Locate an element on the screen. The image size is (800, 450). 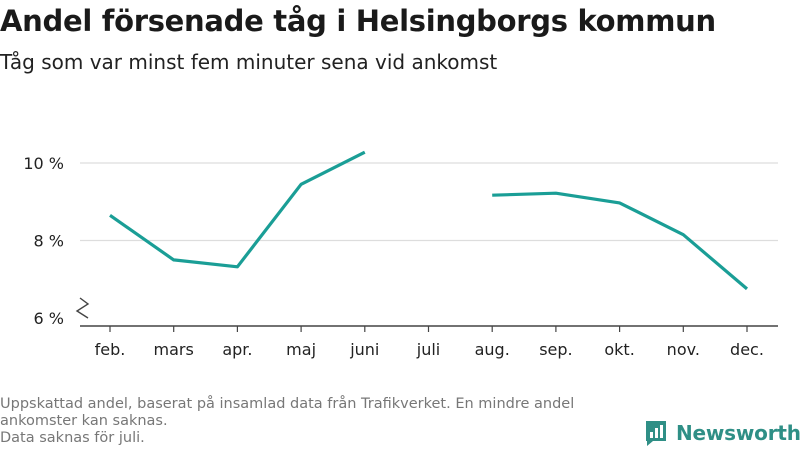
x-tick-label: apr. is located at coordinates (237, 349).